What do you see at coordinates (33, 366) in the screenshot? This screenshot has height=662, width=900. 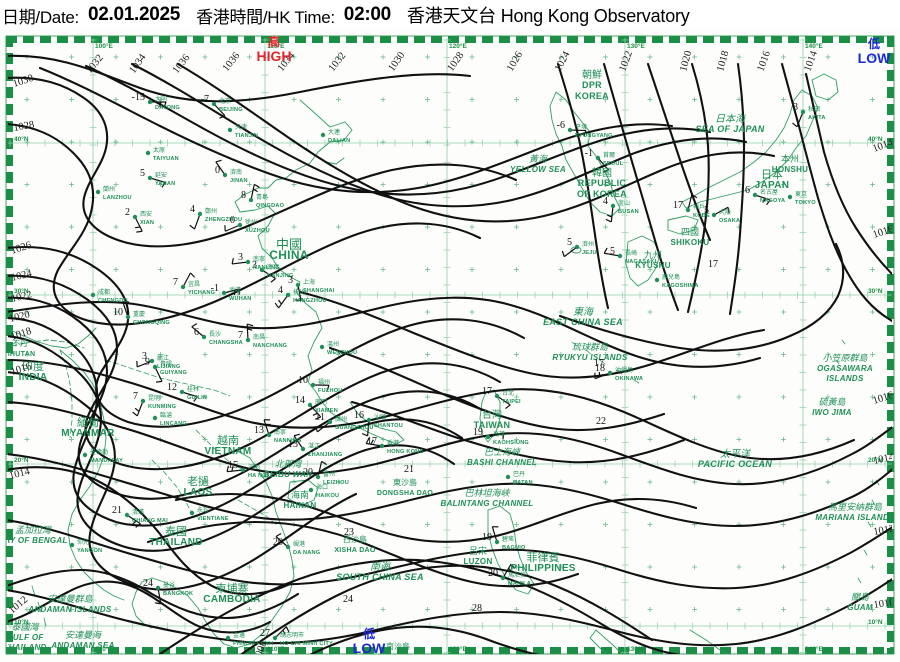 I see `geo-label-cn: 印度` at bounding box center [33, 366].